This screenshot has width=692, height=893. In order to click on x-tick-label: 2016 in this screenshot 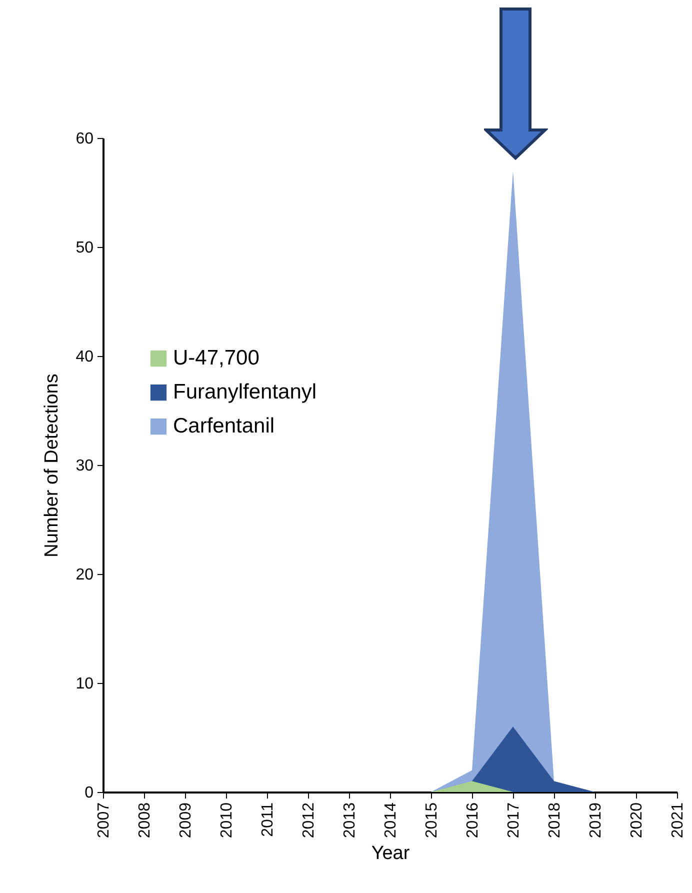, I will do `click(473, 820)`.